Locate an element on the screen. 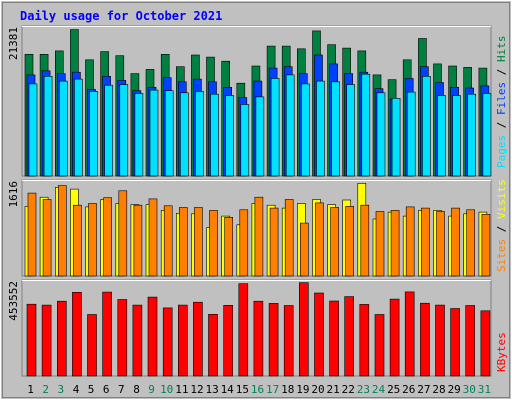 This screenshot has height=400, width=512. day-label-23: 23 is located at coordinates (363, 389).